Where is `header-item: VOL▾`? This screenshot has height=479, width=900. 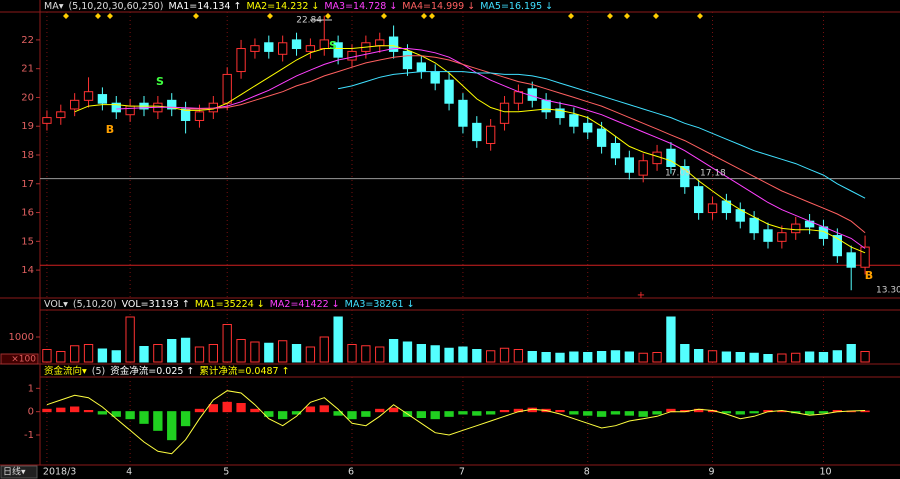
header-item: VOL▾ is located at coordinates (56, 304).